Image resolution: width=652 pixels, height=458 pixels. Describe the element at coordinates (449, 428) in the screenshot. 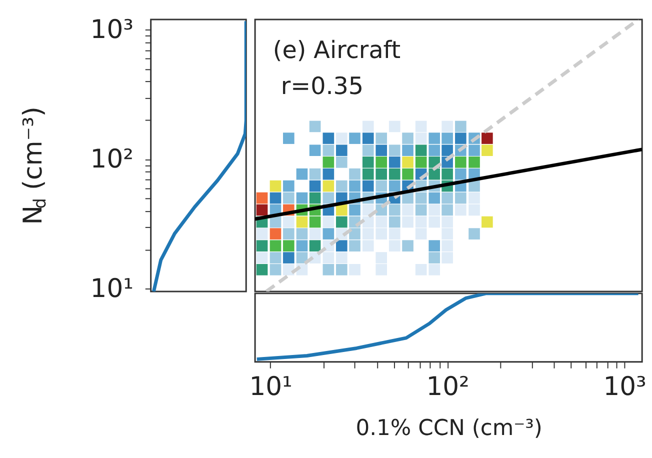

I see `x-axis-title: 0.1% CCN (cm⁻³)` at that location.